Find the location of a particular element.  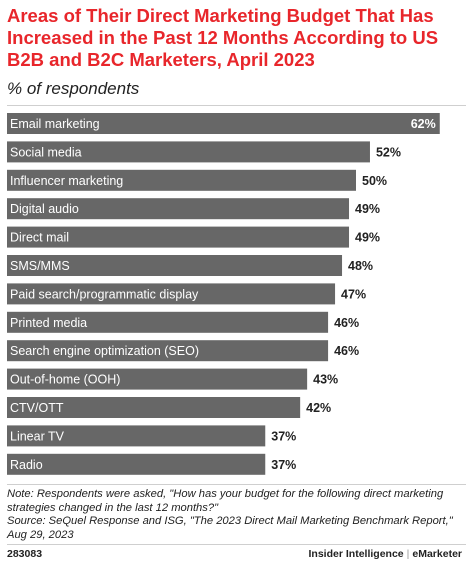

category-label: Printed media is located at coordinates (48, 323).